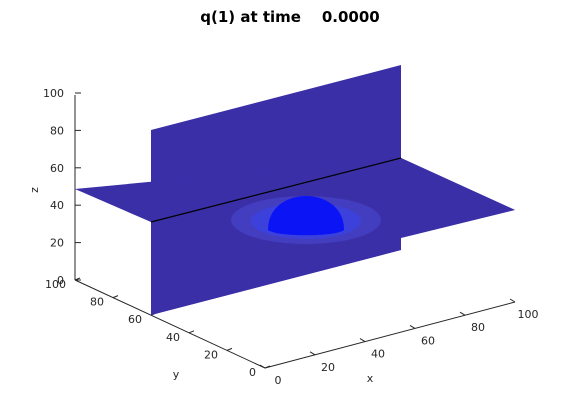  Describe the element at coordinates (176, 374) in the screenshot. I see `y-axis-label: y` at that location.